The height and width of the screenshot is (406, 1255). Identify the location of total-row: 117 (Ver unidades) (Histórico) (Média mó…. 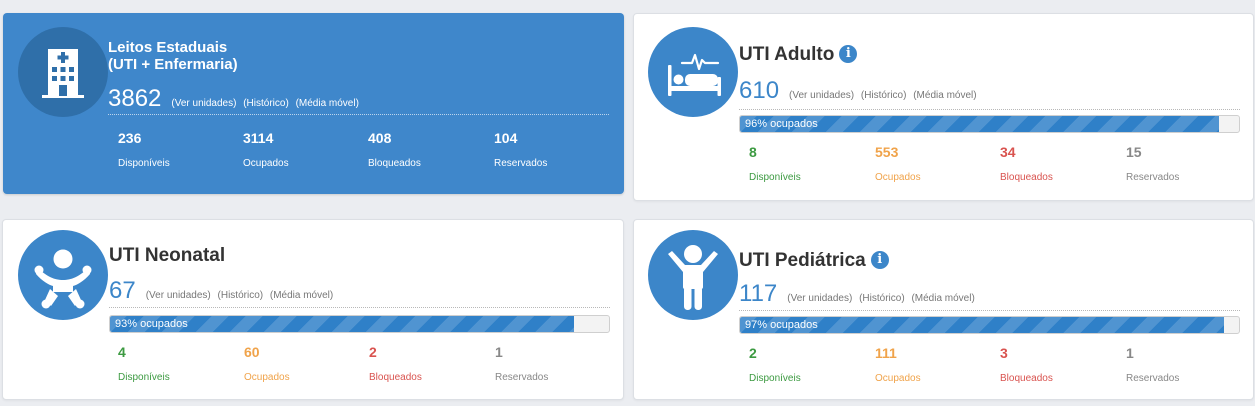
(989, 296).